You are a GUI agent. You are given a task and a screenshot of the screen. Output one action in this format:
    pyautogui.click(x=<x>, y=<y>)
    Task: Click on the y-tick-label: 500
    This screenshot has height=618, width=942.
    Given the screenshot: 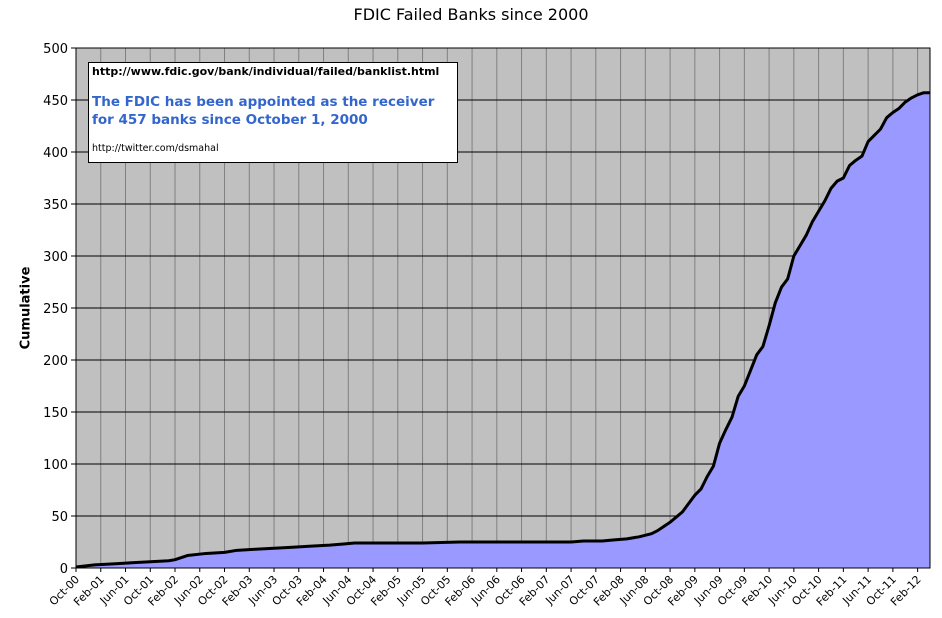 What is the action you would take?
    pyautogui.click(x=55, y=49)
    